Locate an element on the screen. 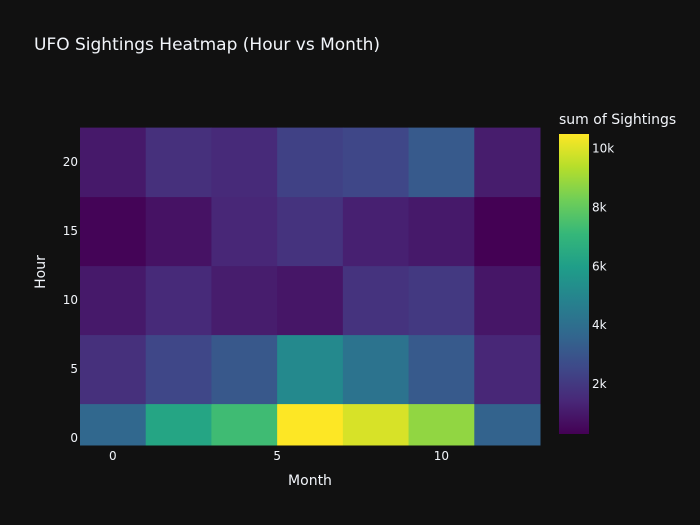  x-tick-label: 5 is located at coordinates (277, 456).